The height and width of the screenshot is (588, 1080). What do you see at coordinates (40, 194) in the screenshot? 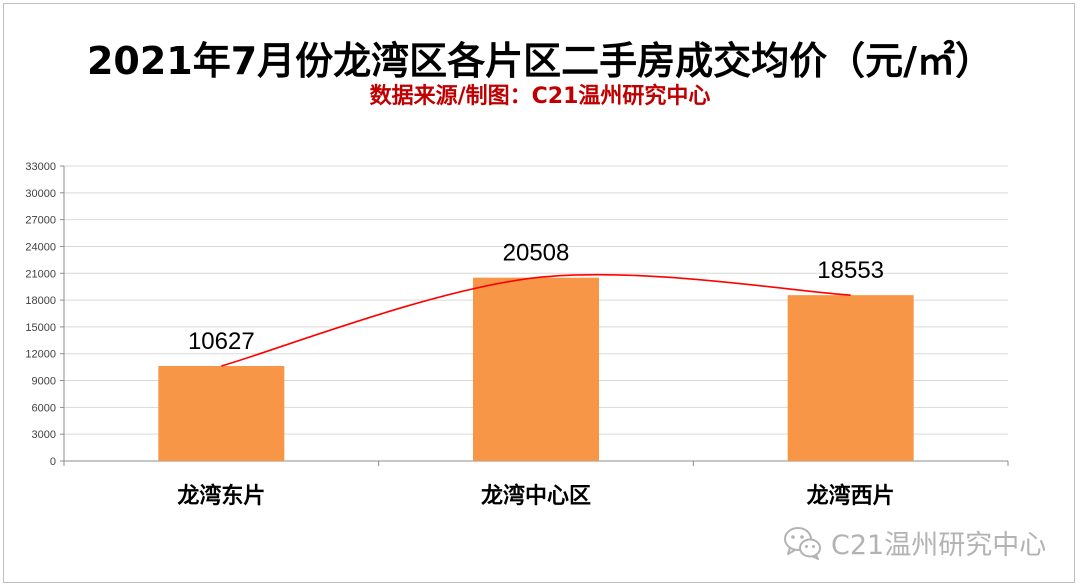
I see `y-tick-label: 30000` at bounding box center [40, 194].